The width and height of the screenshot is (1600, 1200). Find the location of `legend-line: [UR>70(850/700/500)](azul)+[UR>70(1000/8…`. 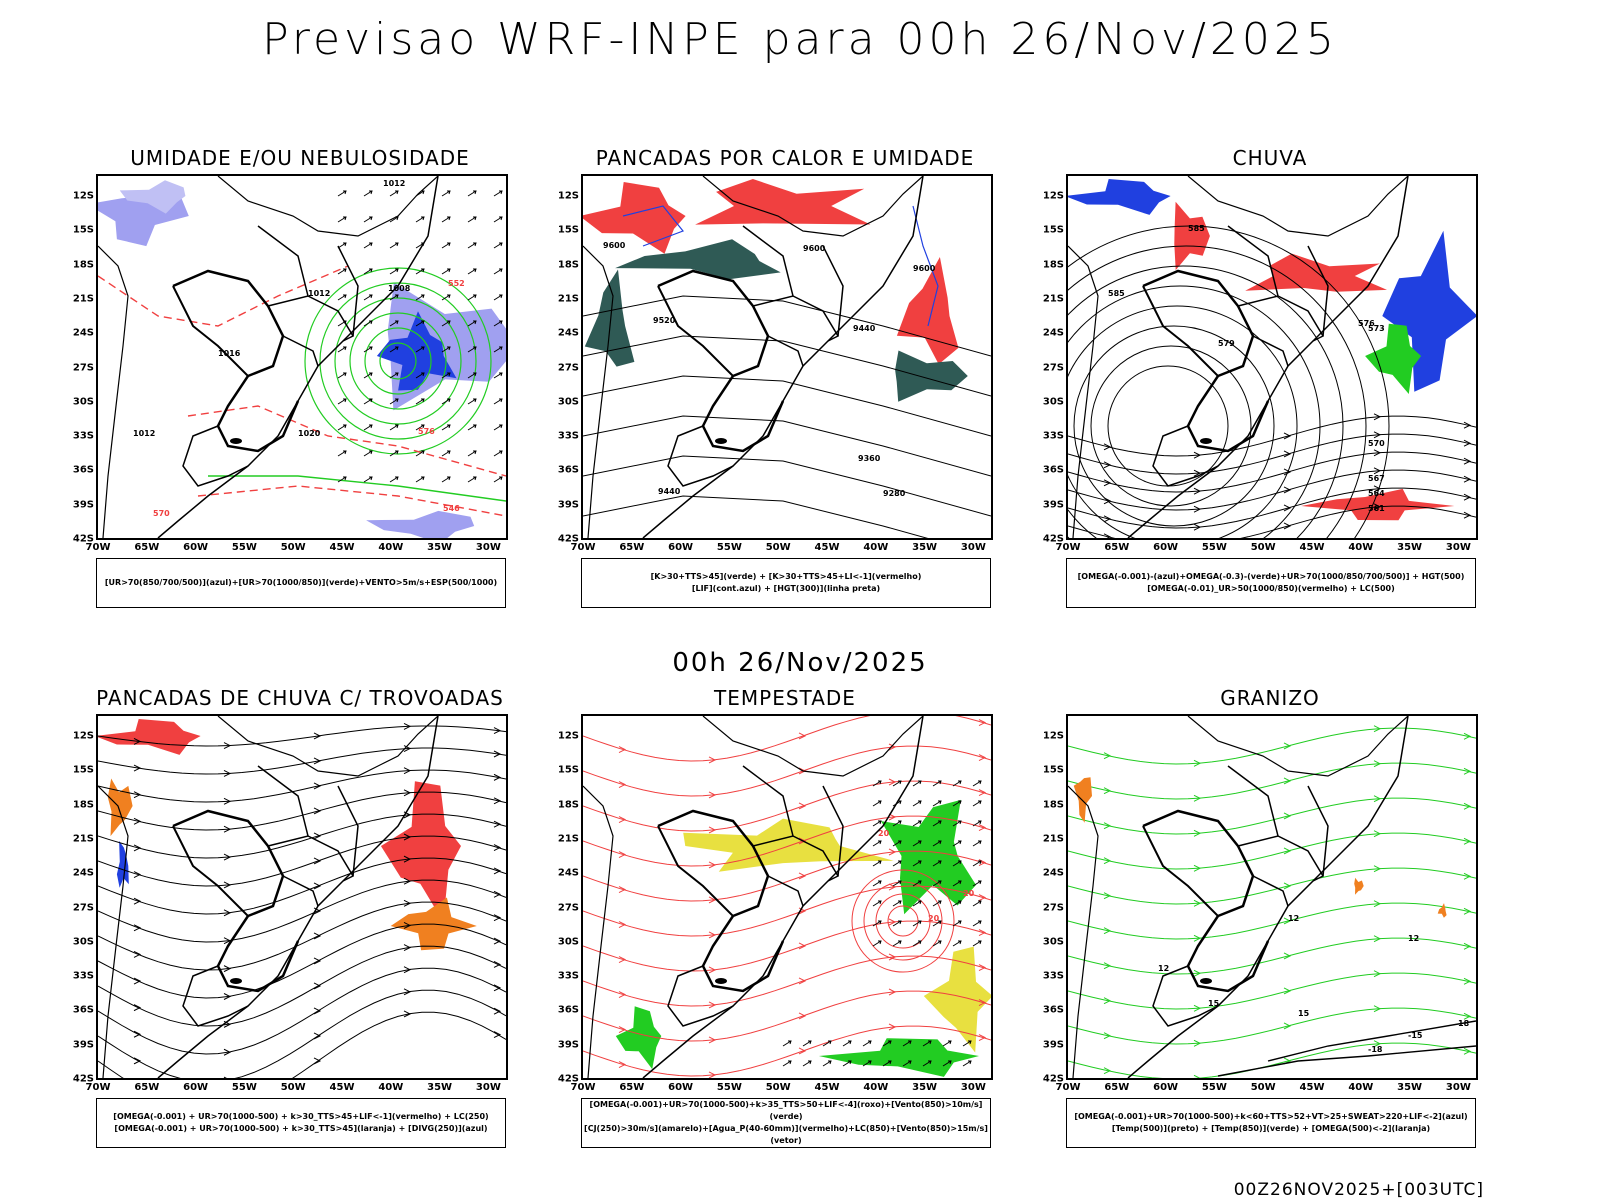

legend-line: [UR>70(850/700/500)](azul)+[UR>70(1000/8… is located at coordinates (301, 582).